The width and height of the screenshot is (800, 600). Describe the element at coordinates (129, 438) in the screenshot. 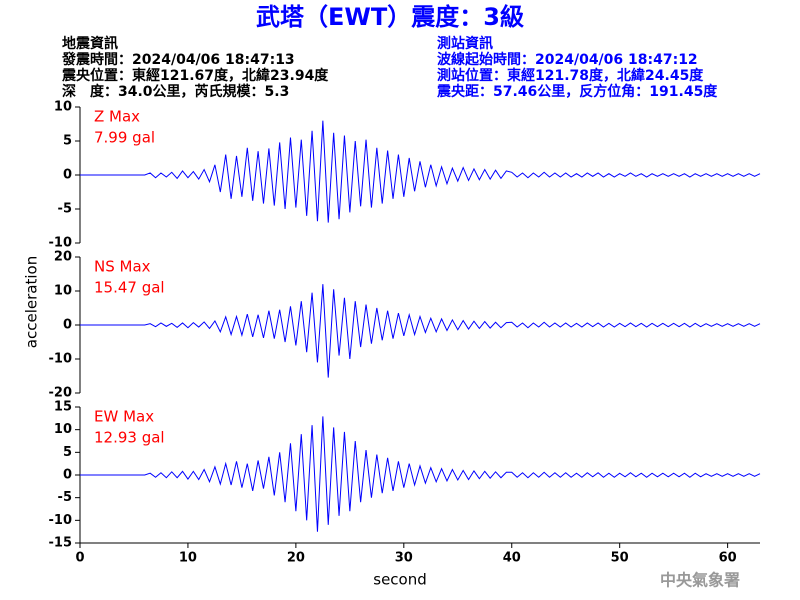

I see `max-label: 12.93 gal` at that location.